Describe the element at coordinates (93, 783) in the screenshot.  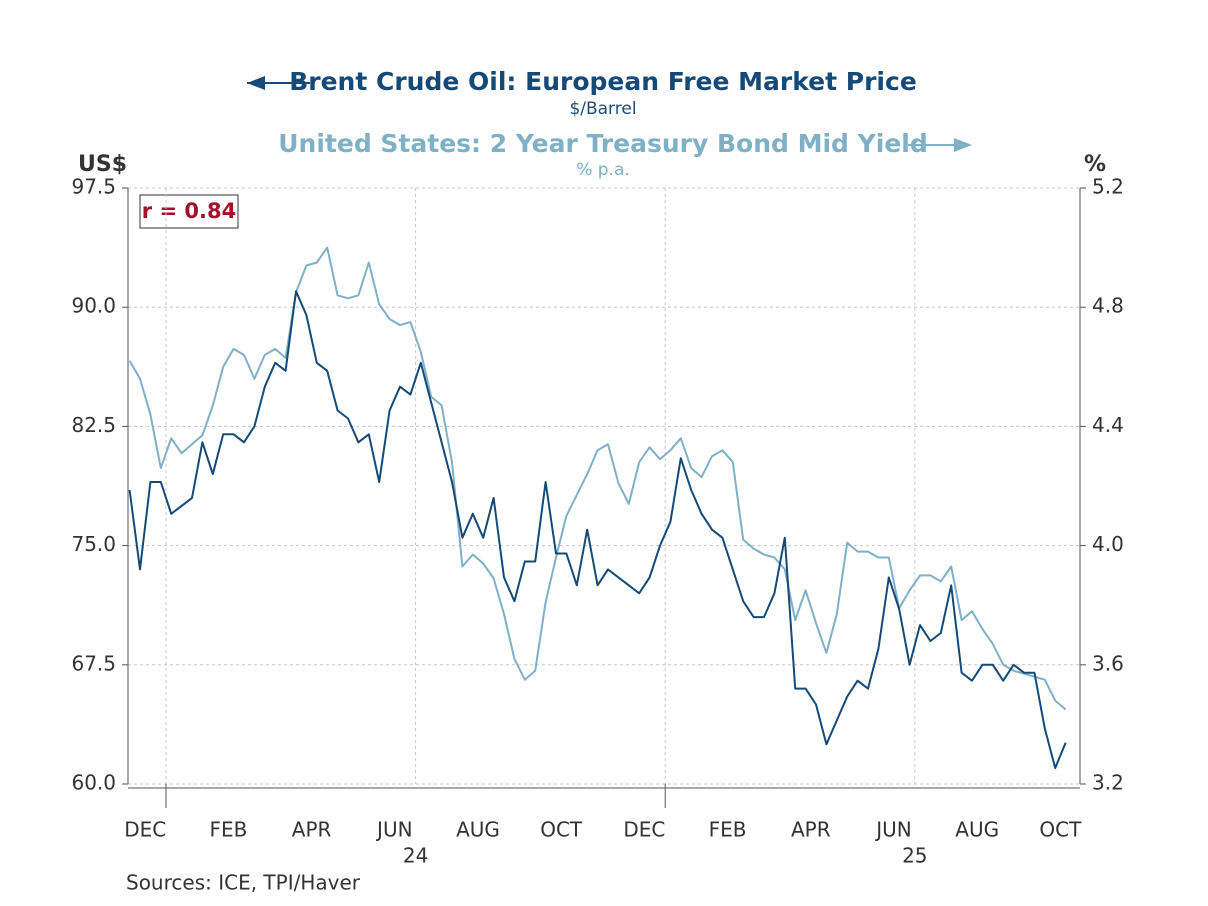
I see `y-tick-label: 60.0` at that location.